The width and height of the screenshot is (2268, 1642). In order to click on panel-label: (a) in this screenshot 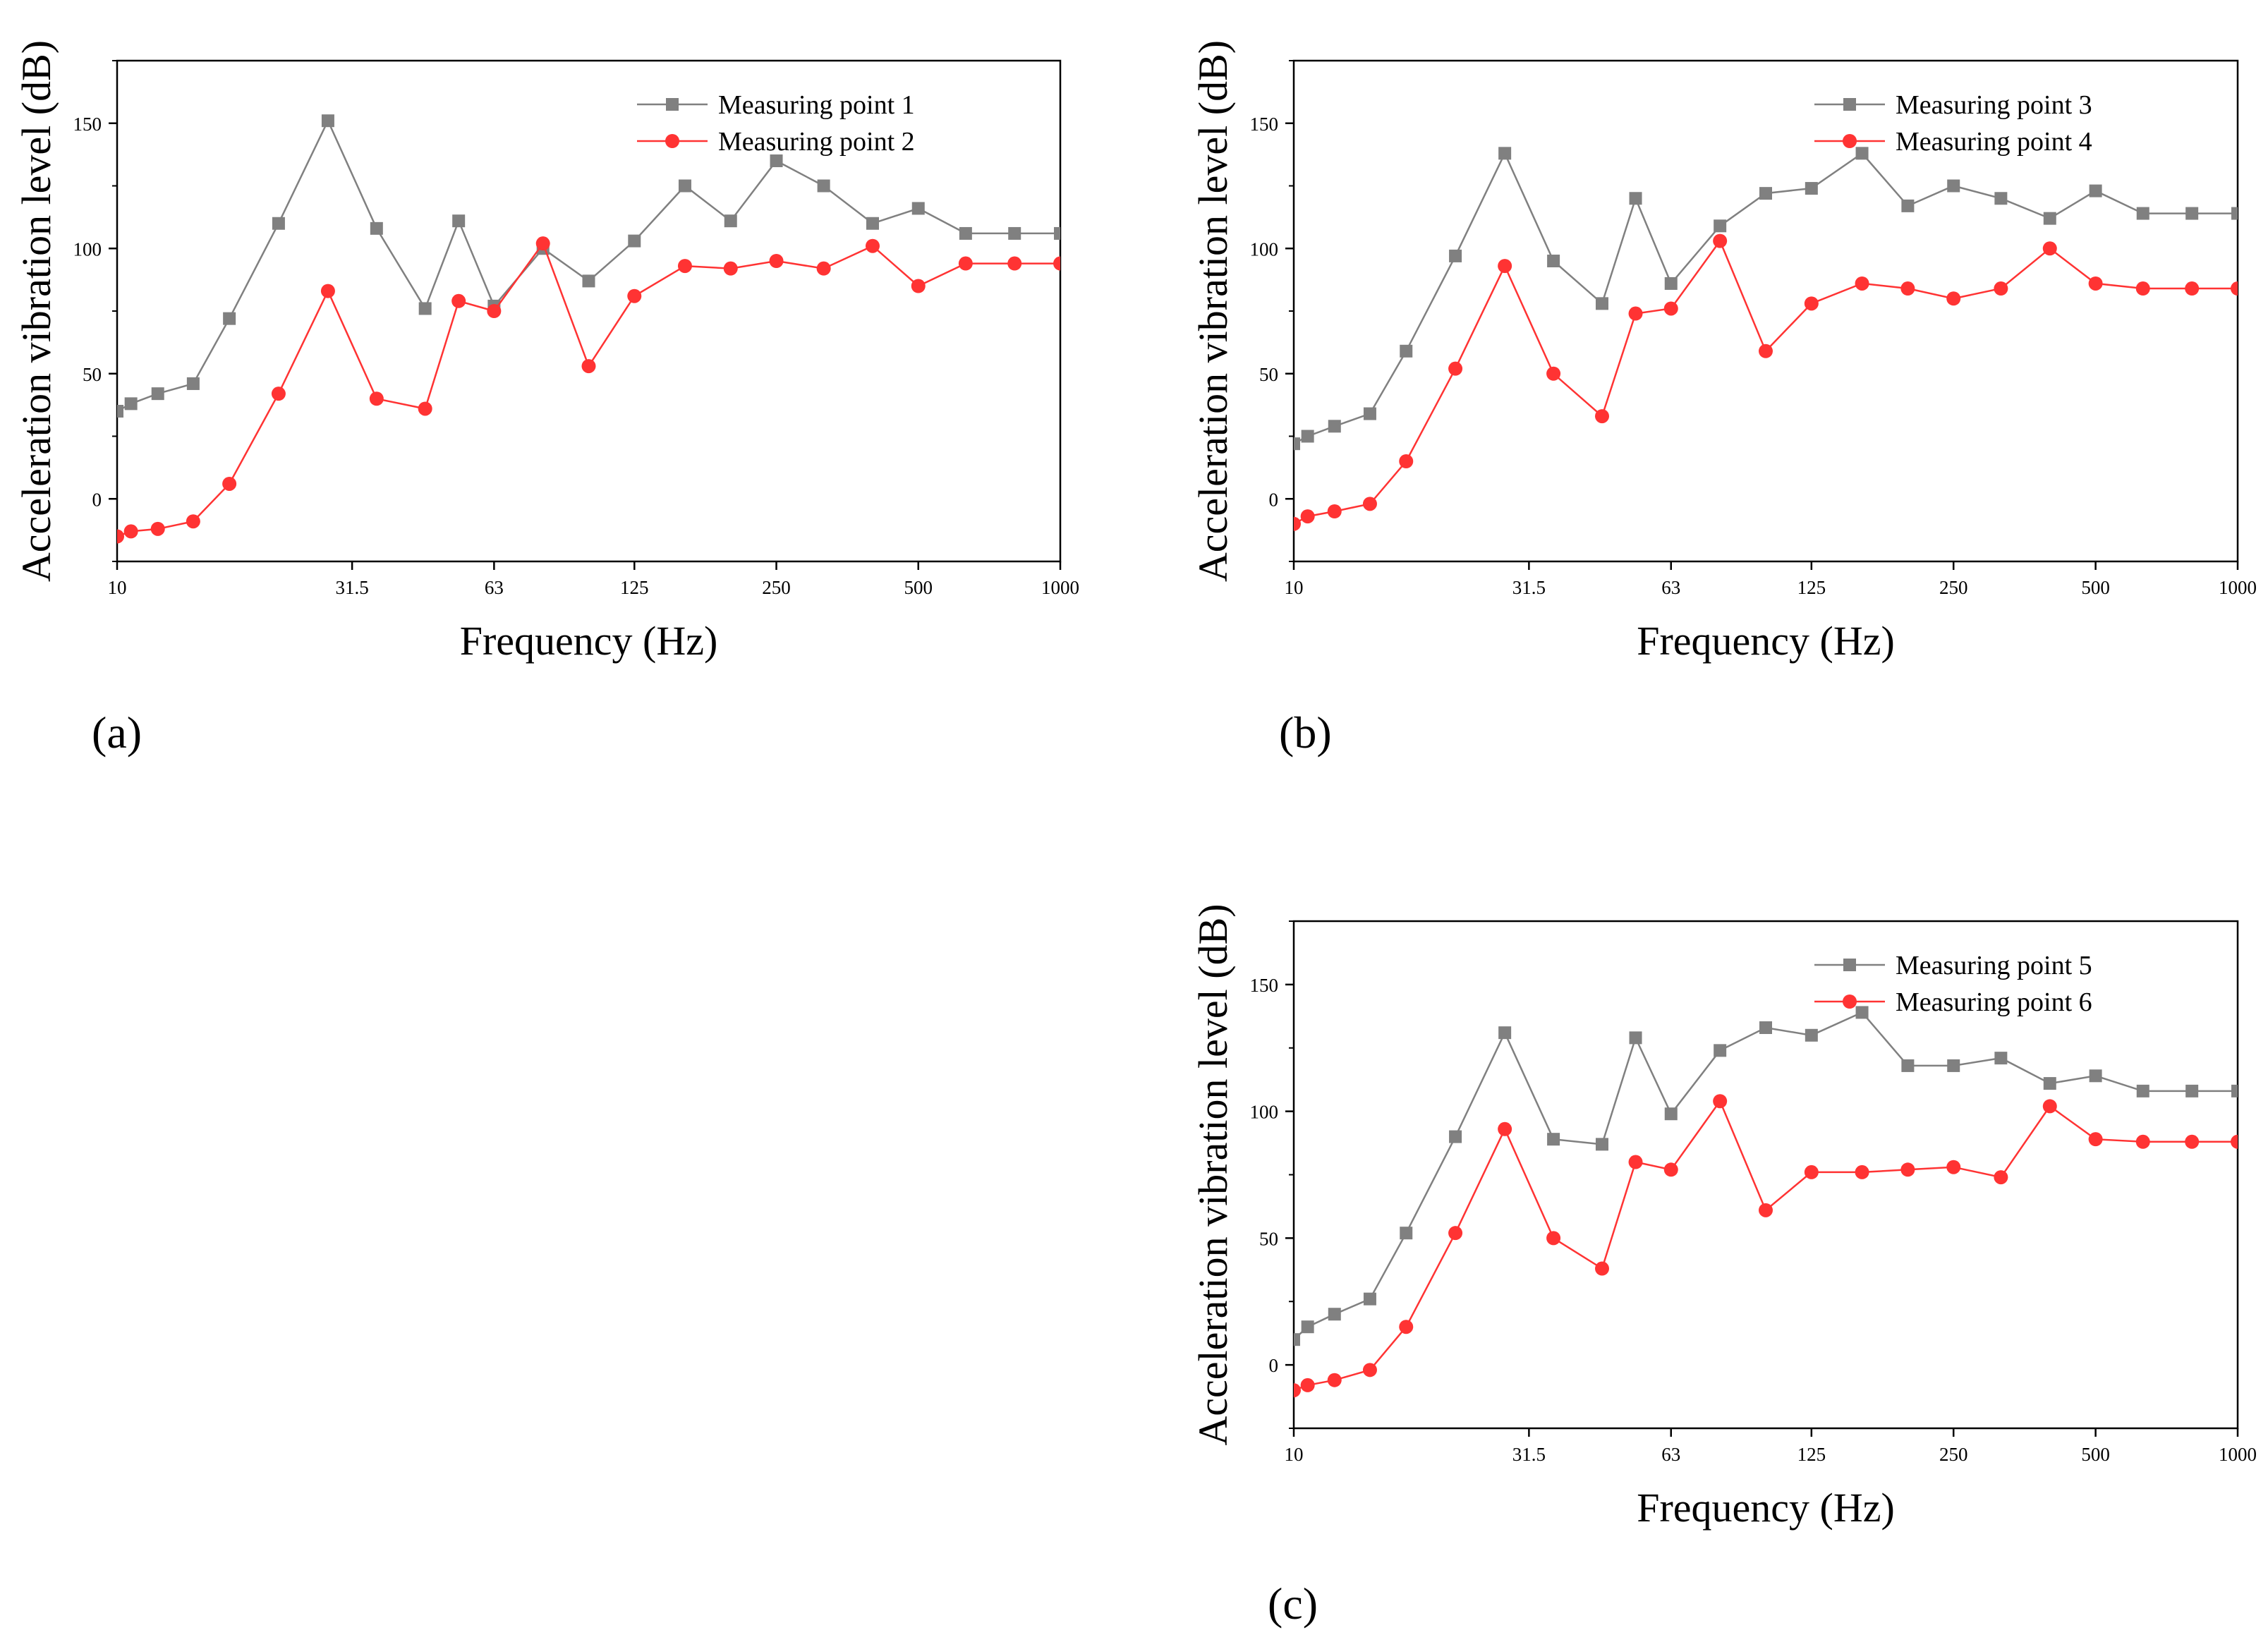, I will do `click(117, 732)`.